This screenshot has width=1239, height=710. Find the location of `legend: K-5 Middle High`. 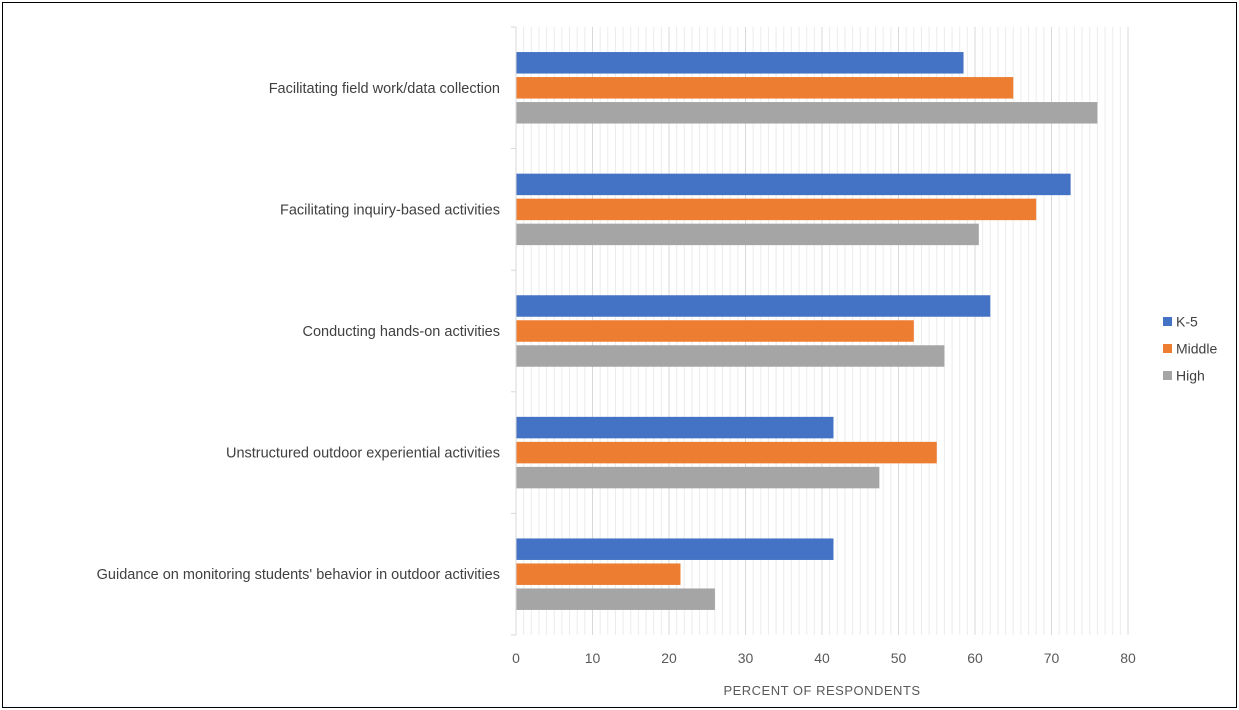

legend: K-5 Middle High is located at coordinates (1190, 349).